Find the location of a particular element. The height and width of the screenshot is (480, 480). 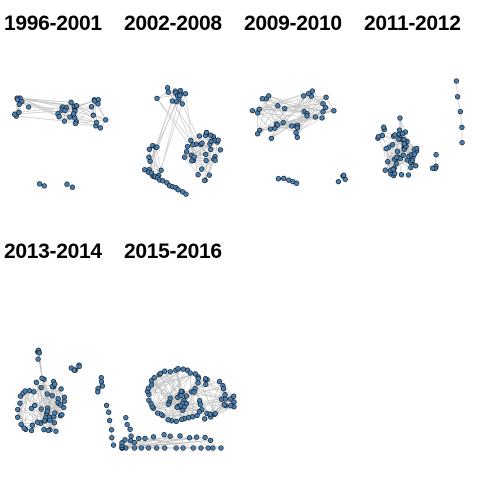

edge-group is located at coordinates (420, 128).